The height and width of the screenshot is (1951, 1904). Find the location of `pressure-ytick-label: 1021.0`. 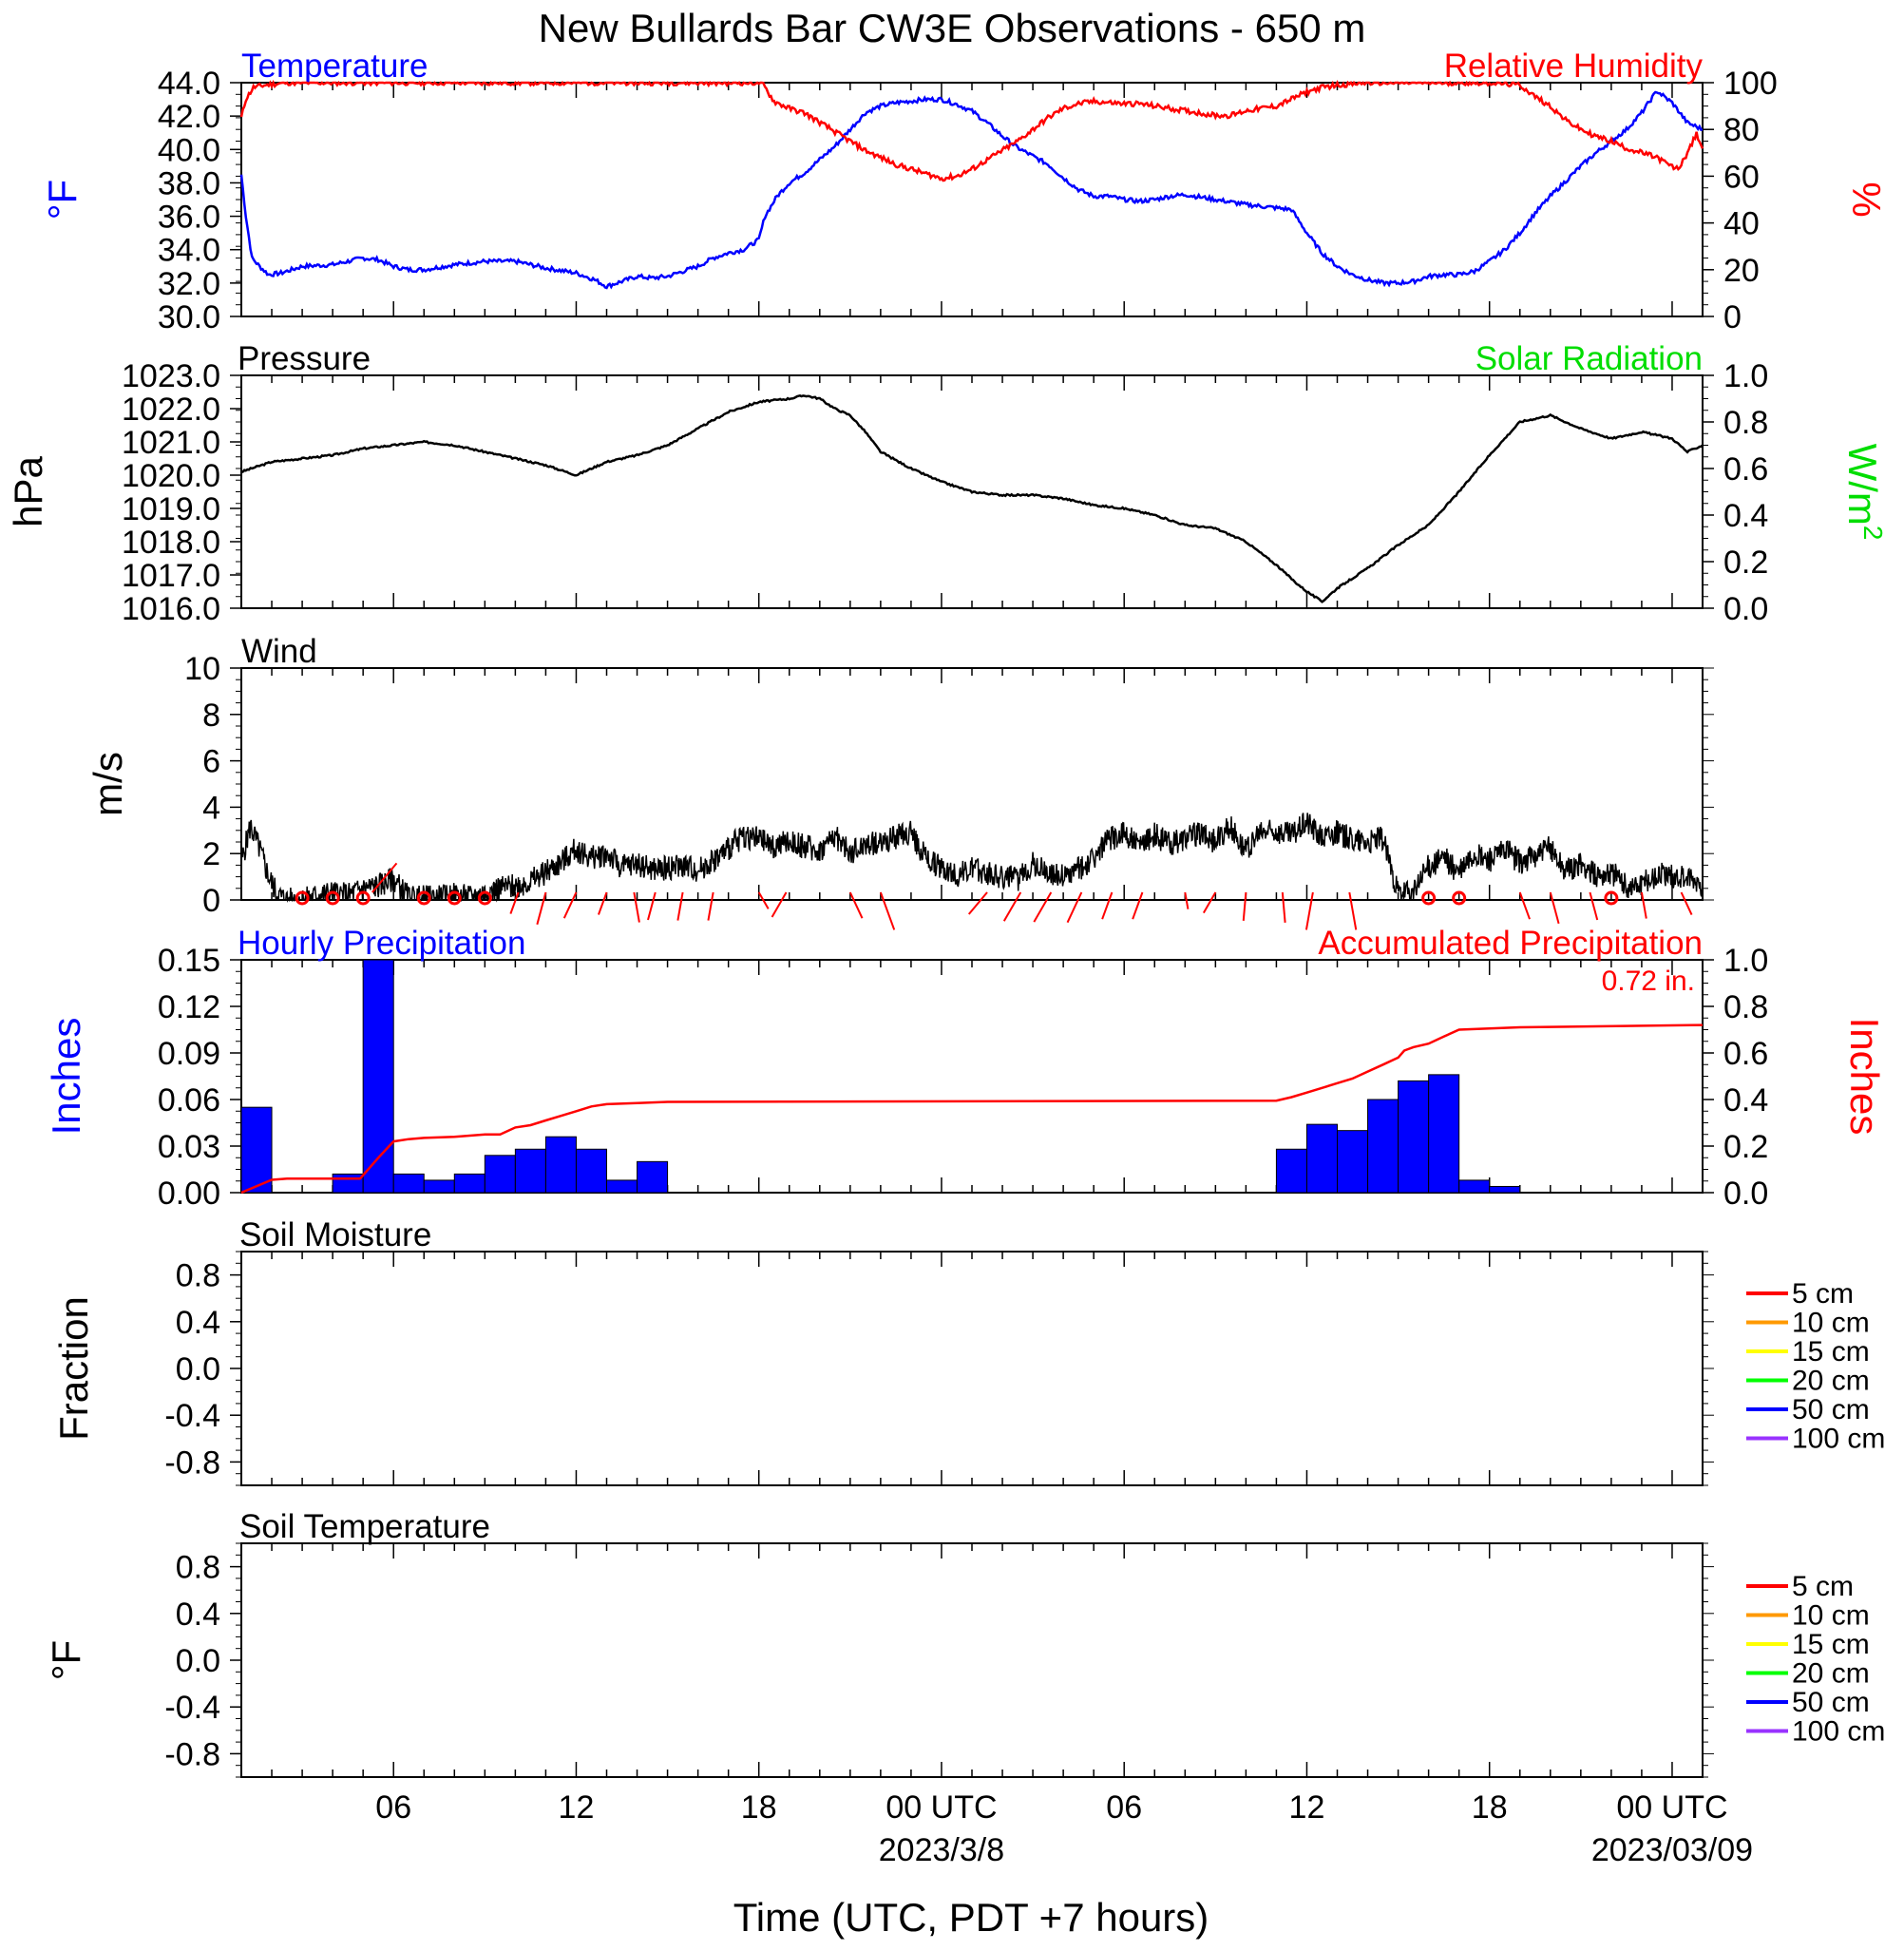

pressure-ytick-label: 1021.0 is located at coordinates (171, 443).